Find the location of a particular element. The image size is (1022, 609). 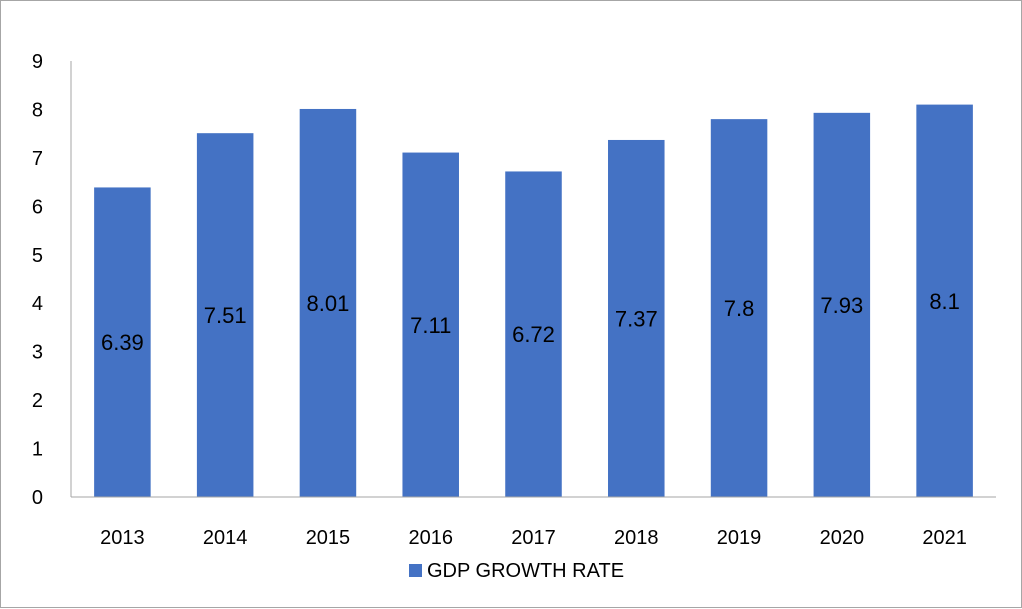

data-label: 6.39 is located at coordinates (122, 342).